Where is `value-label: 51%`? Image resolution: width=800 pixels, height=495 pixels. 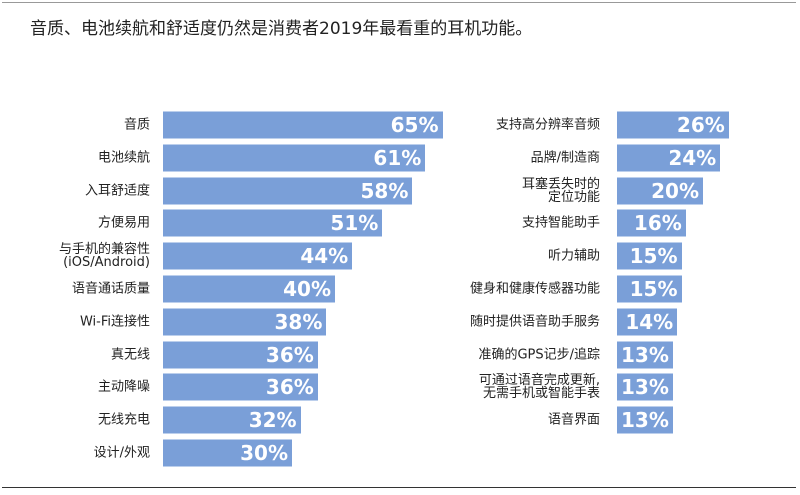
value-label: 51% is located at coordinates (354, 223).